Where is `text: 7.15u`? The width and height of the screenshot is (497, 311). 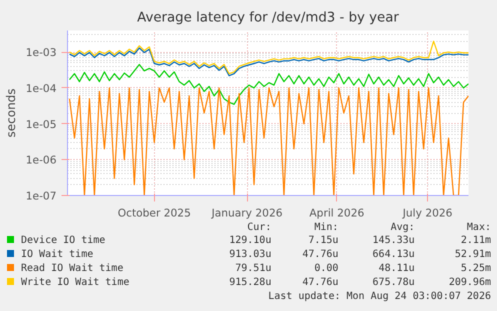
text: 7.15u is located at coordinates (322, 241).